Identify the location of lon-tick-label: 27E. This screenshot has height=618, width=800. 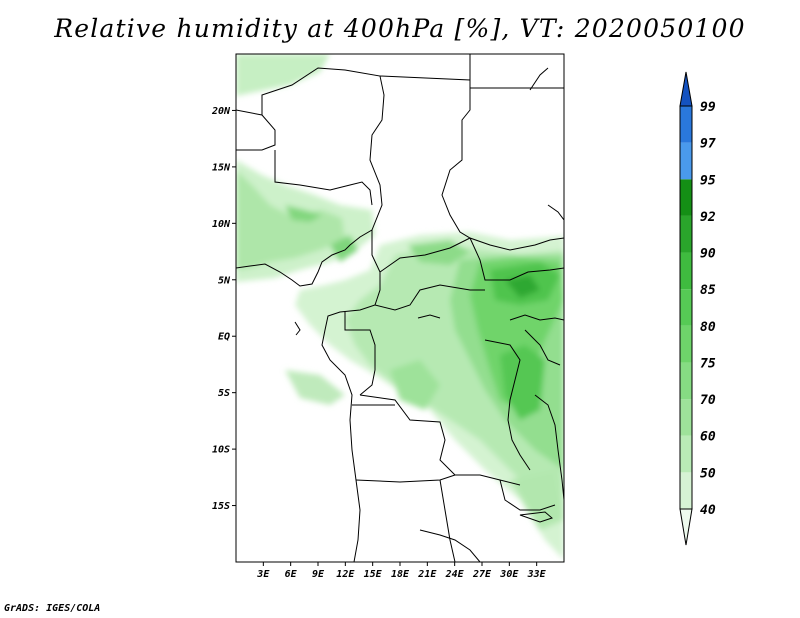
(482, 574).